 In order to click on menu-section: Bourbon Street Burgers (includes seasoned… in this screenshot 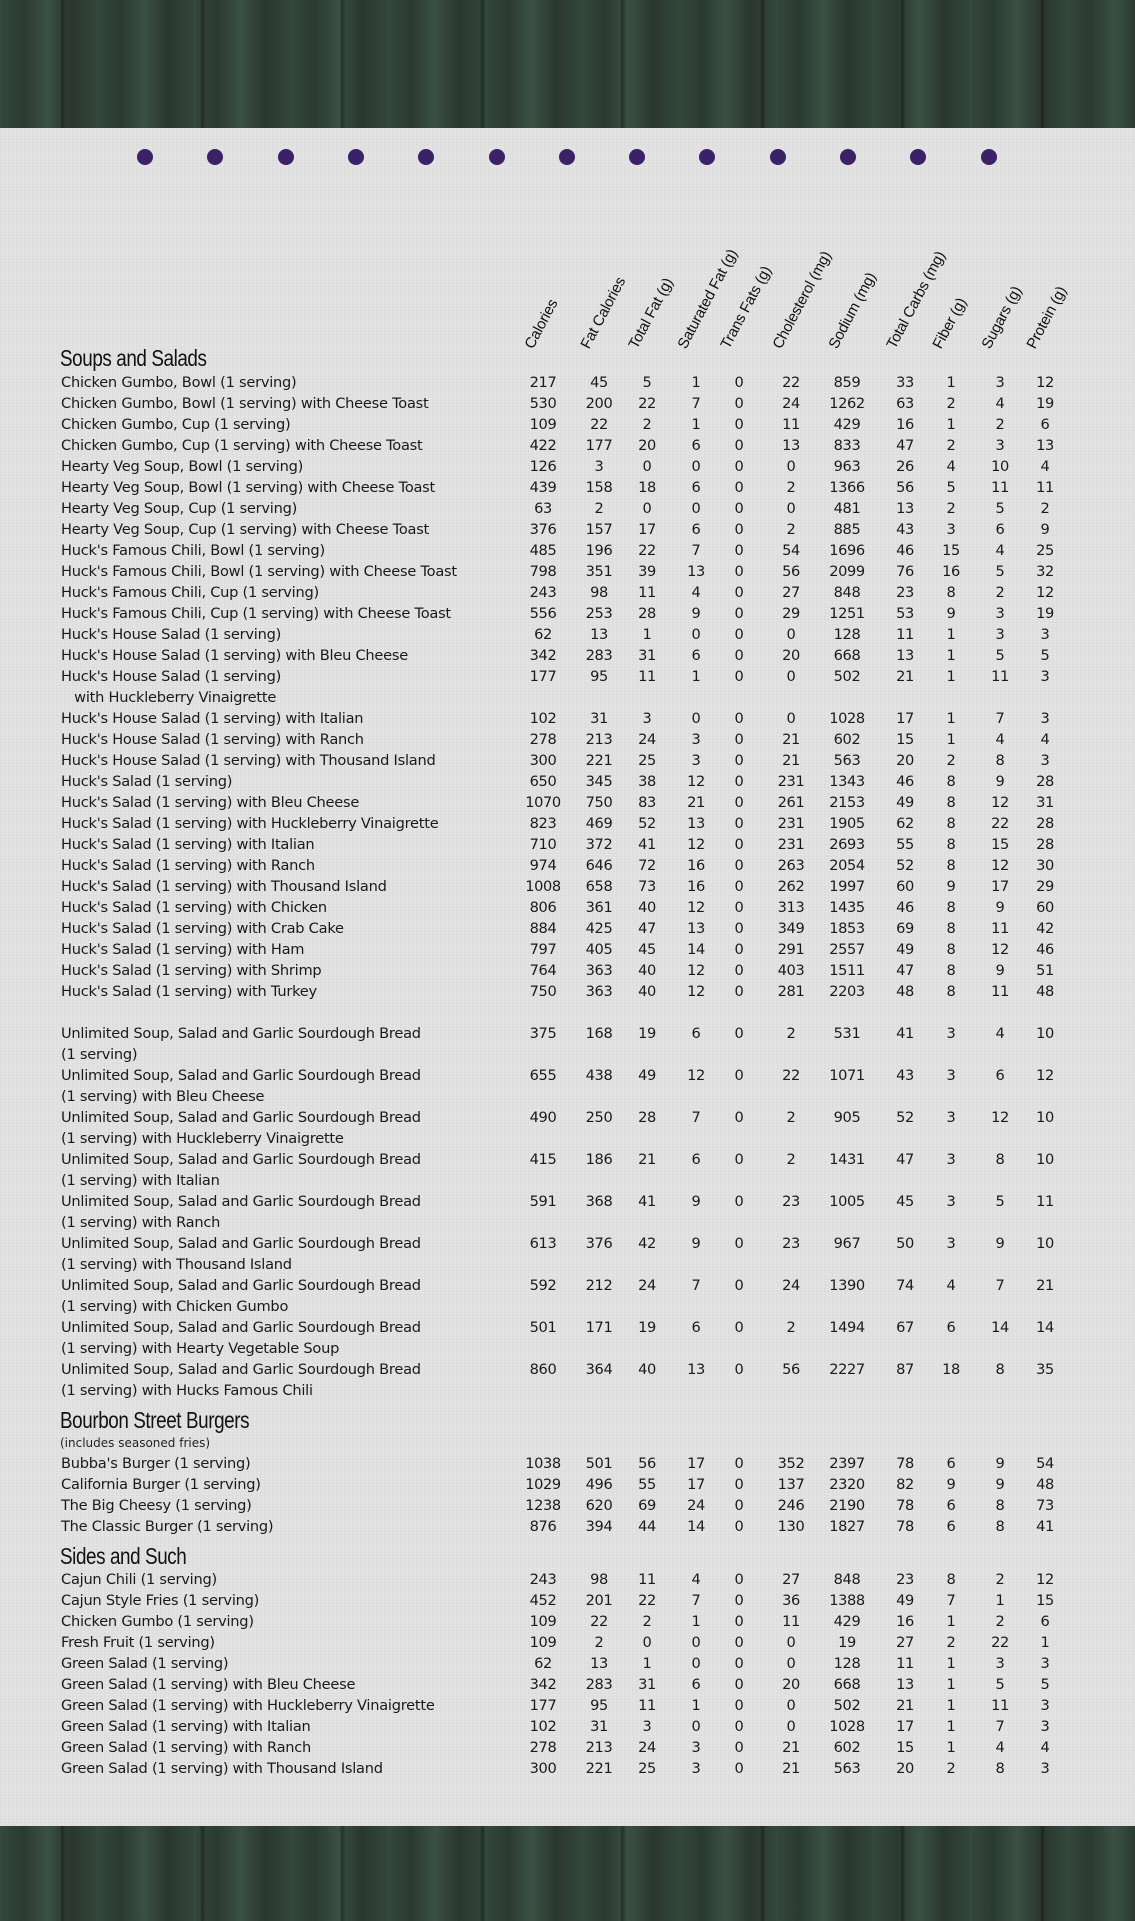, I will do `click(567, 1472)`.